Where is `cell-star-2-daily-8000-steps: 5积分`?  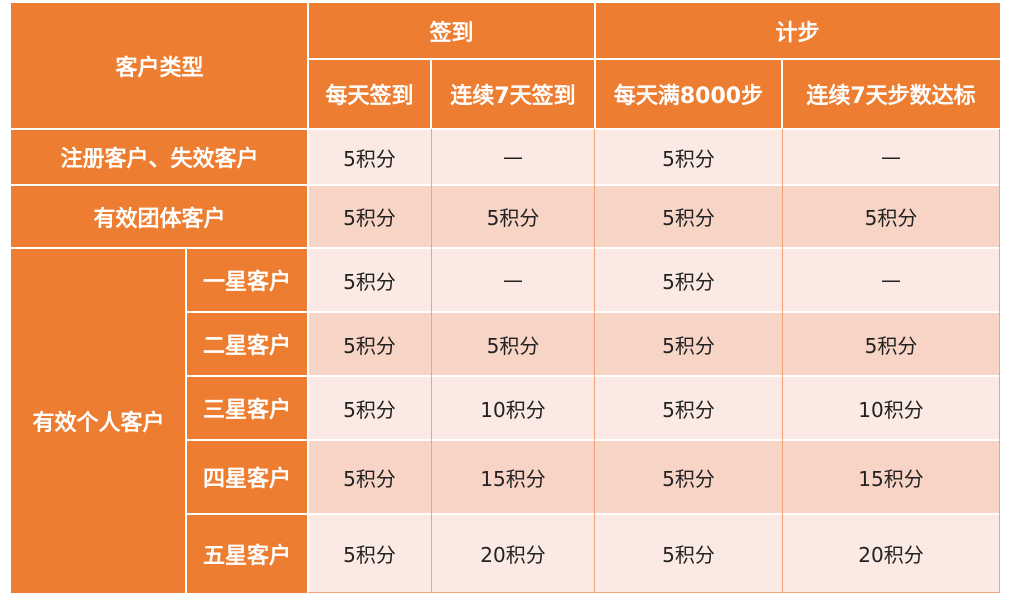 cell-star-2-daily-8000-steps: 5积分 is located at coordinates (688, 344).